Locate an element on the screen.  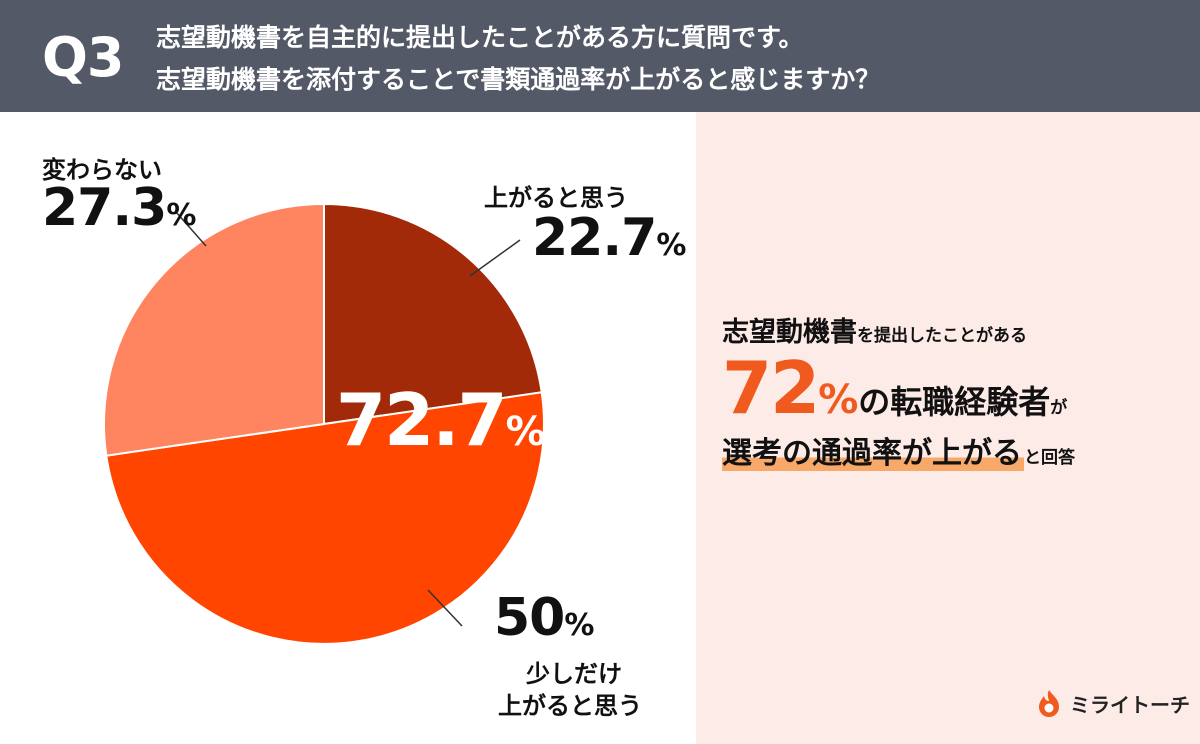
leader-line-slightly is located at coordinates (445, 608).